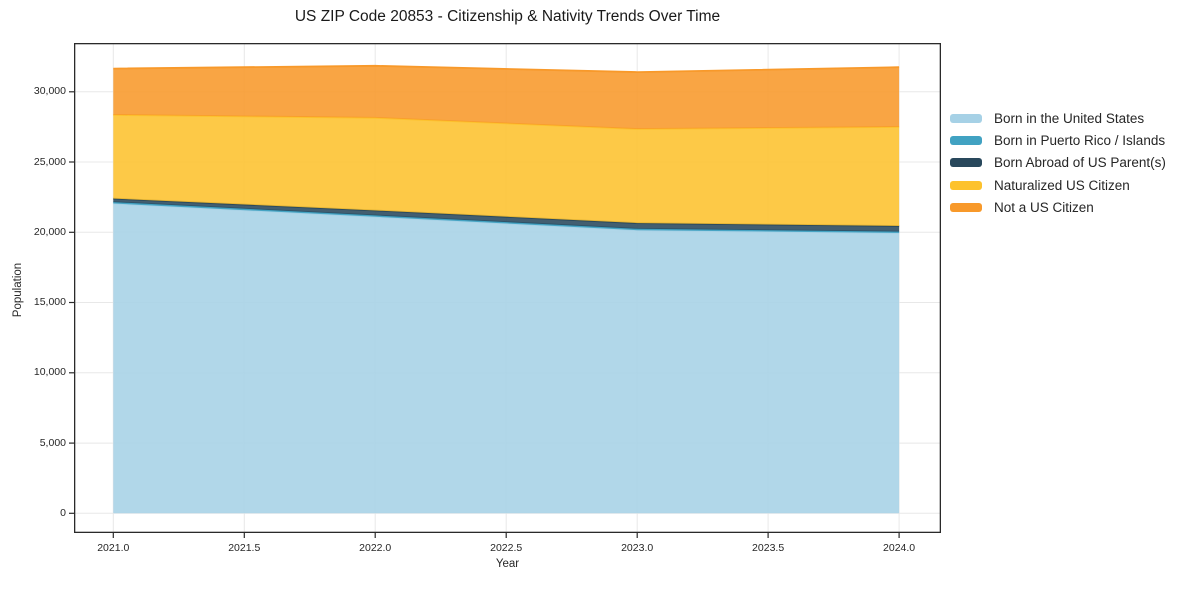 Image resolution: width=1189 pixels, height=590 pixels. Describe the element at coordinates (768, 548) in the screenshot. I see `x-tick-label: 2023.5` at that location.